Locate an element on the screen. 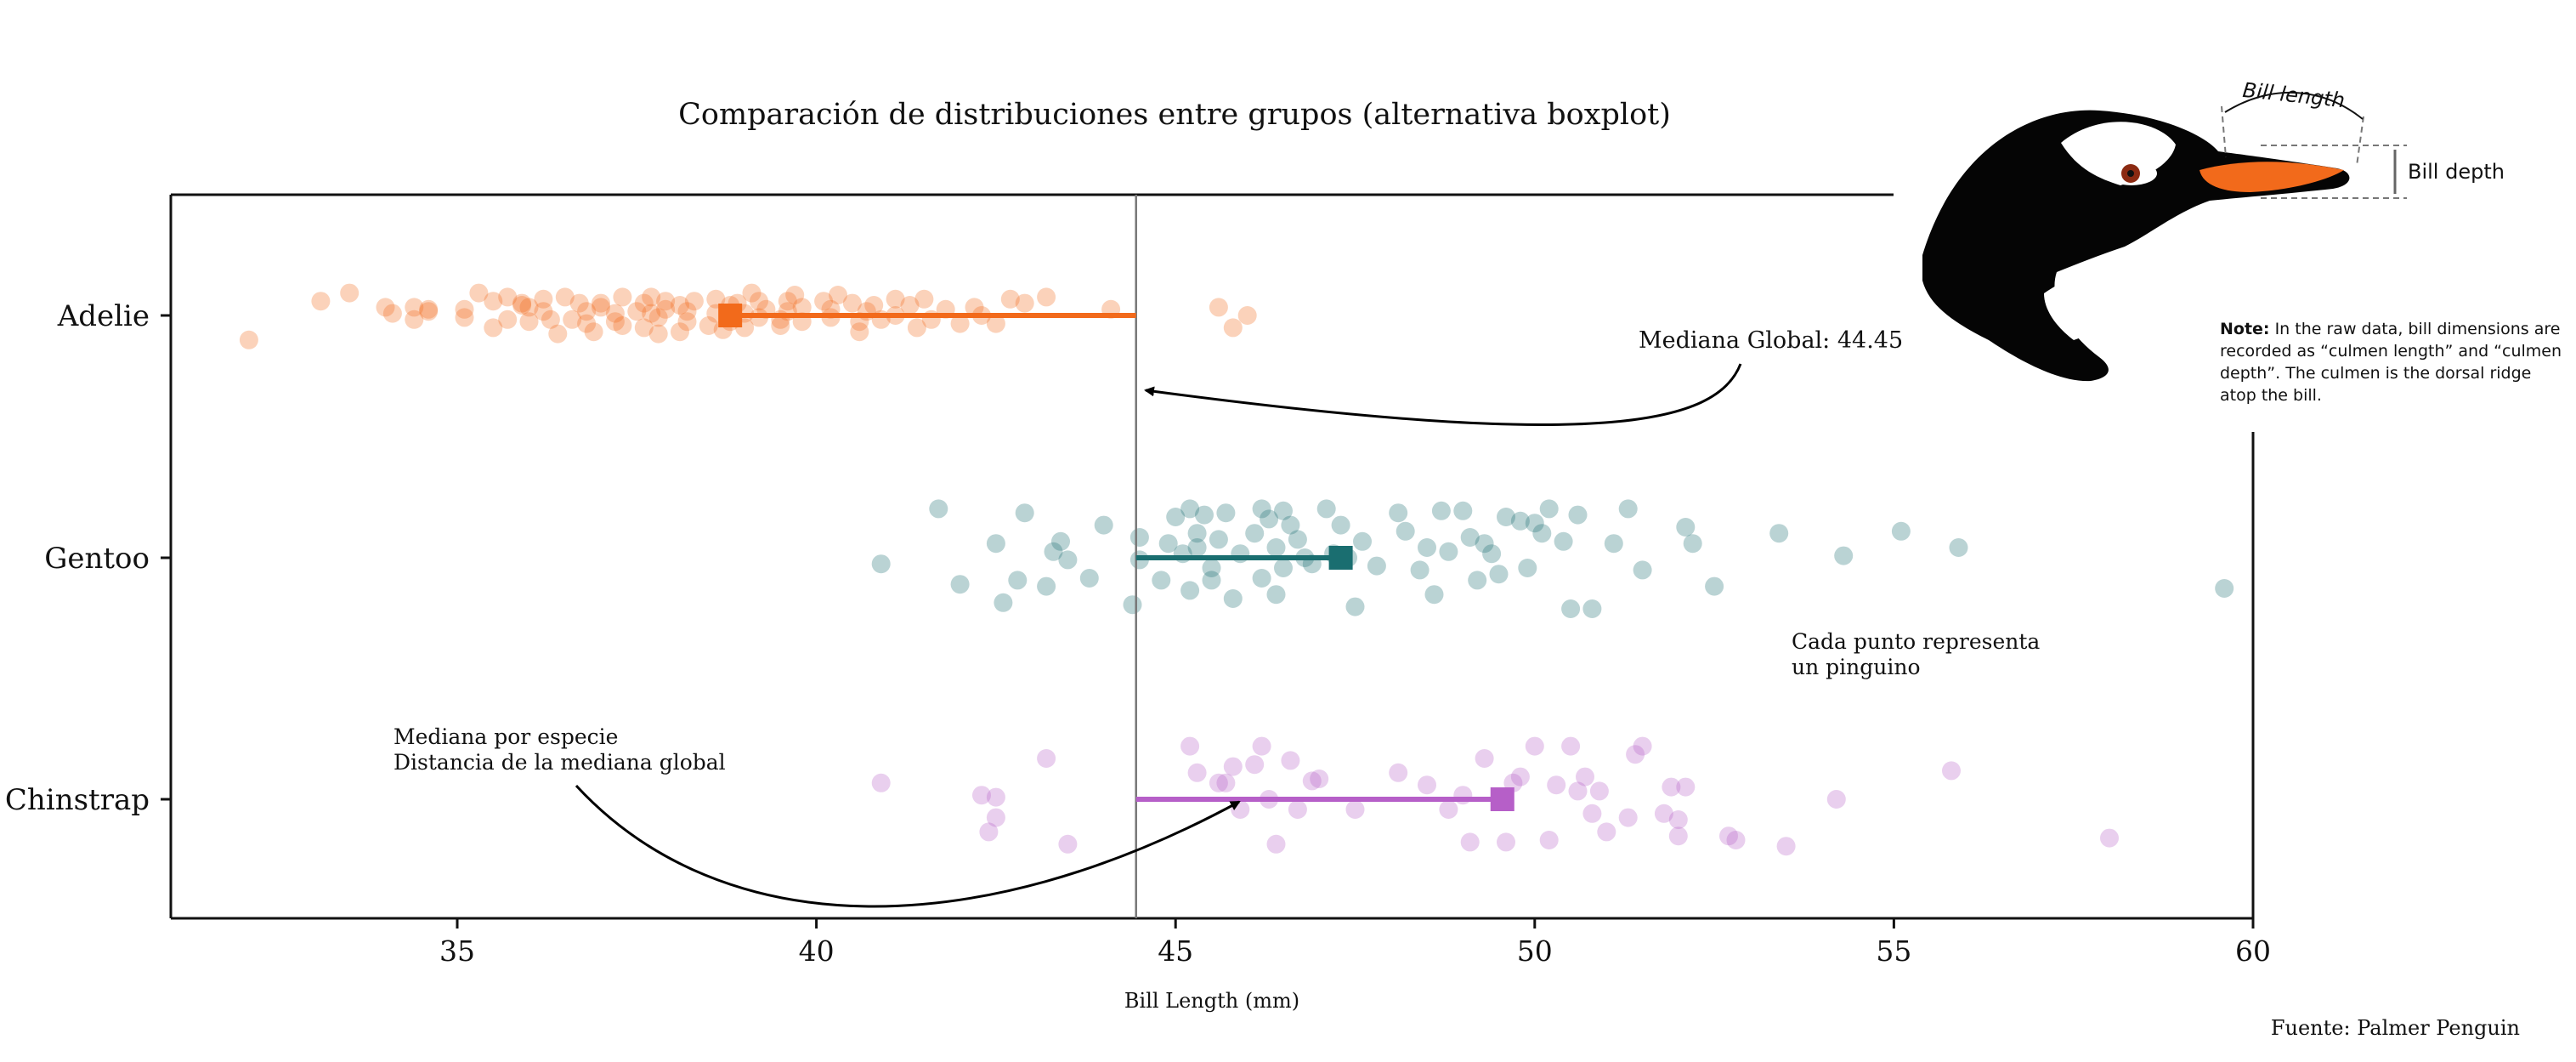  y-tick-label-adelie: Adelie is located at coordinates (103, 316).